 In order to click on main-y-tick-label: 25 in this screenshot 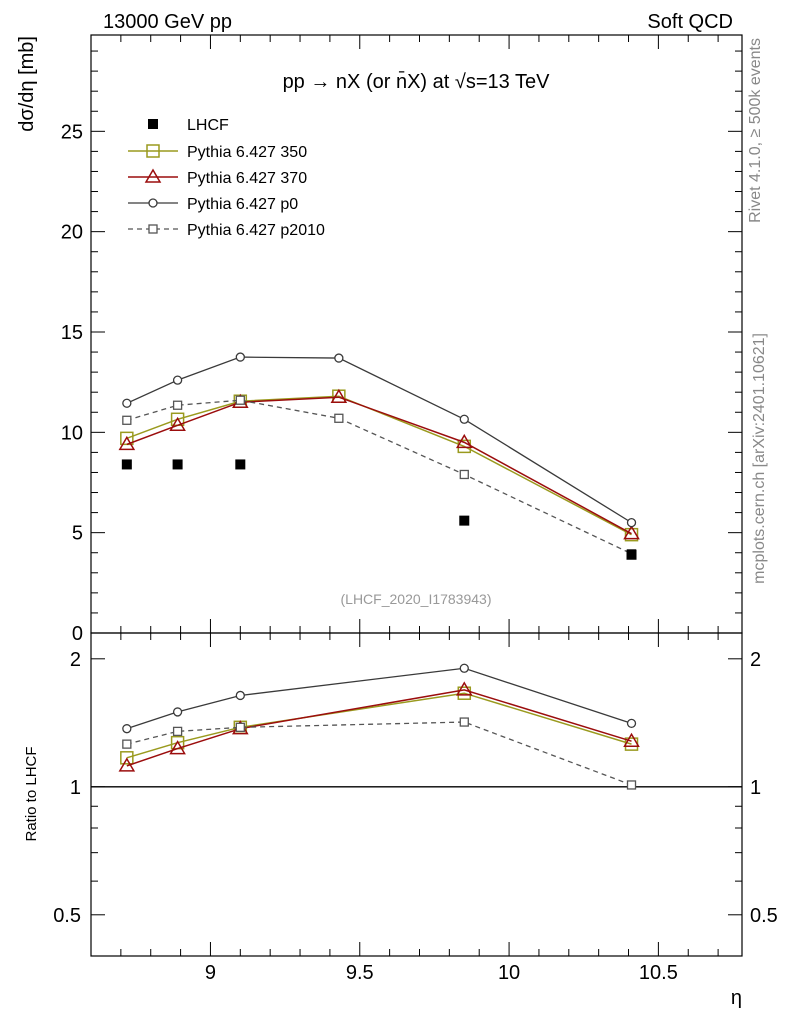, I will do `click(72, 132)`.